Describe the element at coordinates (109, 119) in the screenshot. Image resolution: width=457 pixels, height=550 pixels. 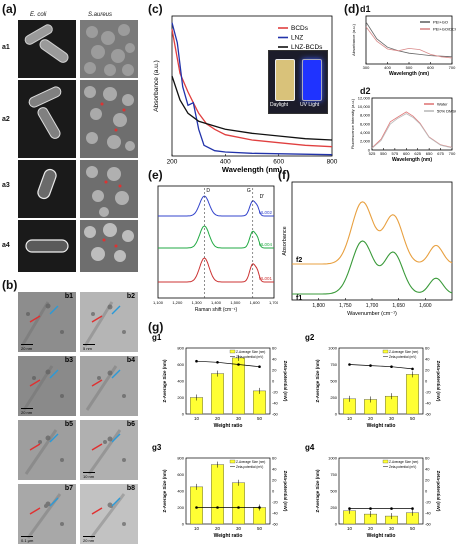
I see `saureus-image-a2` at that location.